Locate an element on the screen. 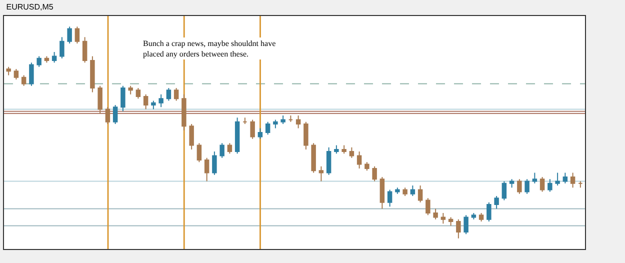 The height and width of the screenshot is (263, 625). chart-title: EURUSD,M5 is located at coordinates (30, 7).